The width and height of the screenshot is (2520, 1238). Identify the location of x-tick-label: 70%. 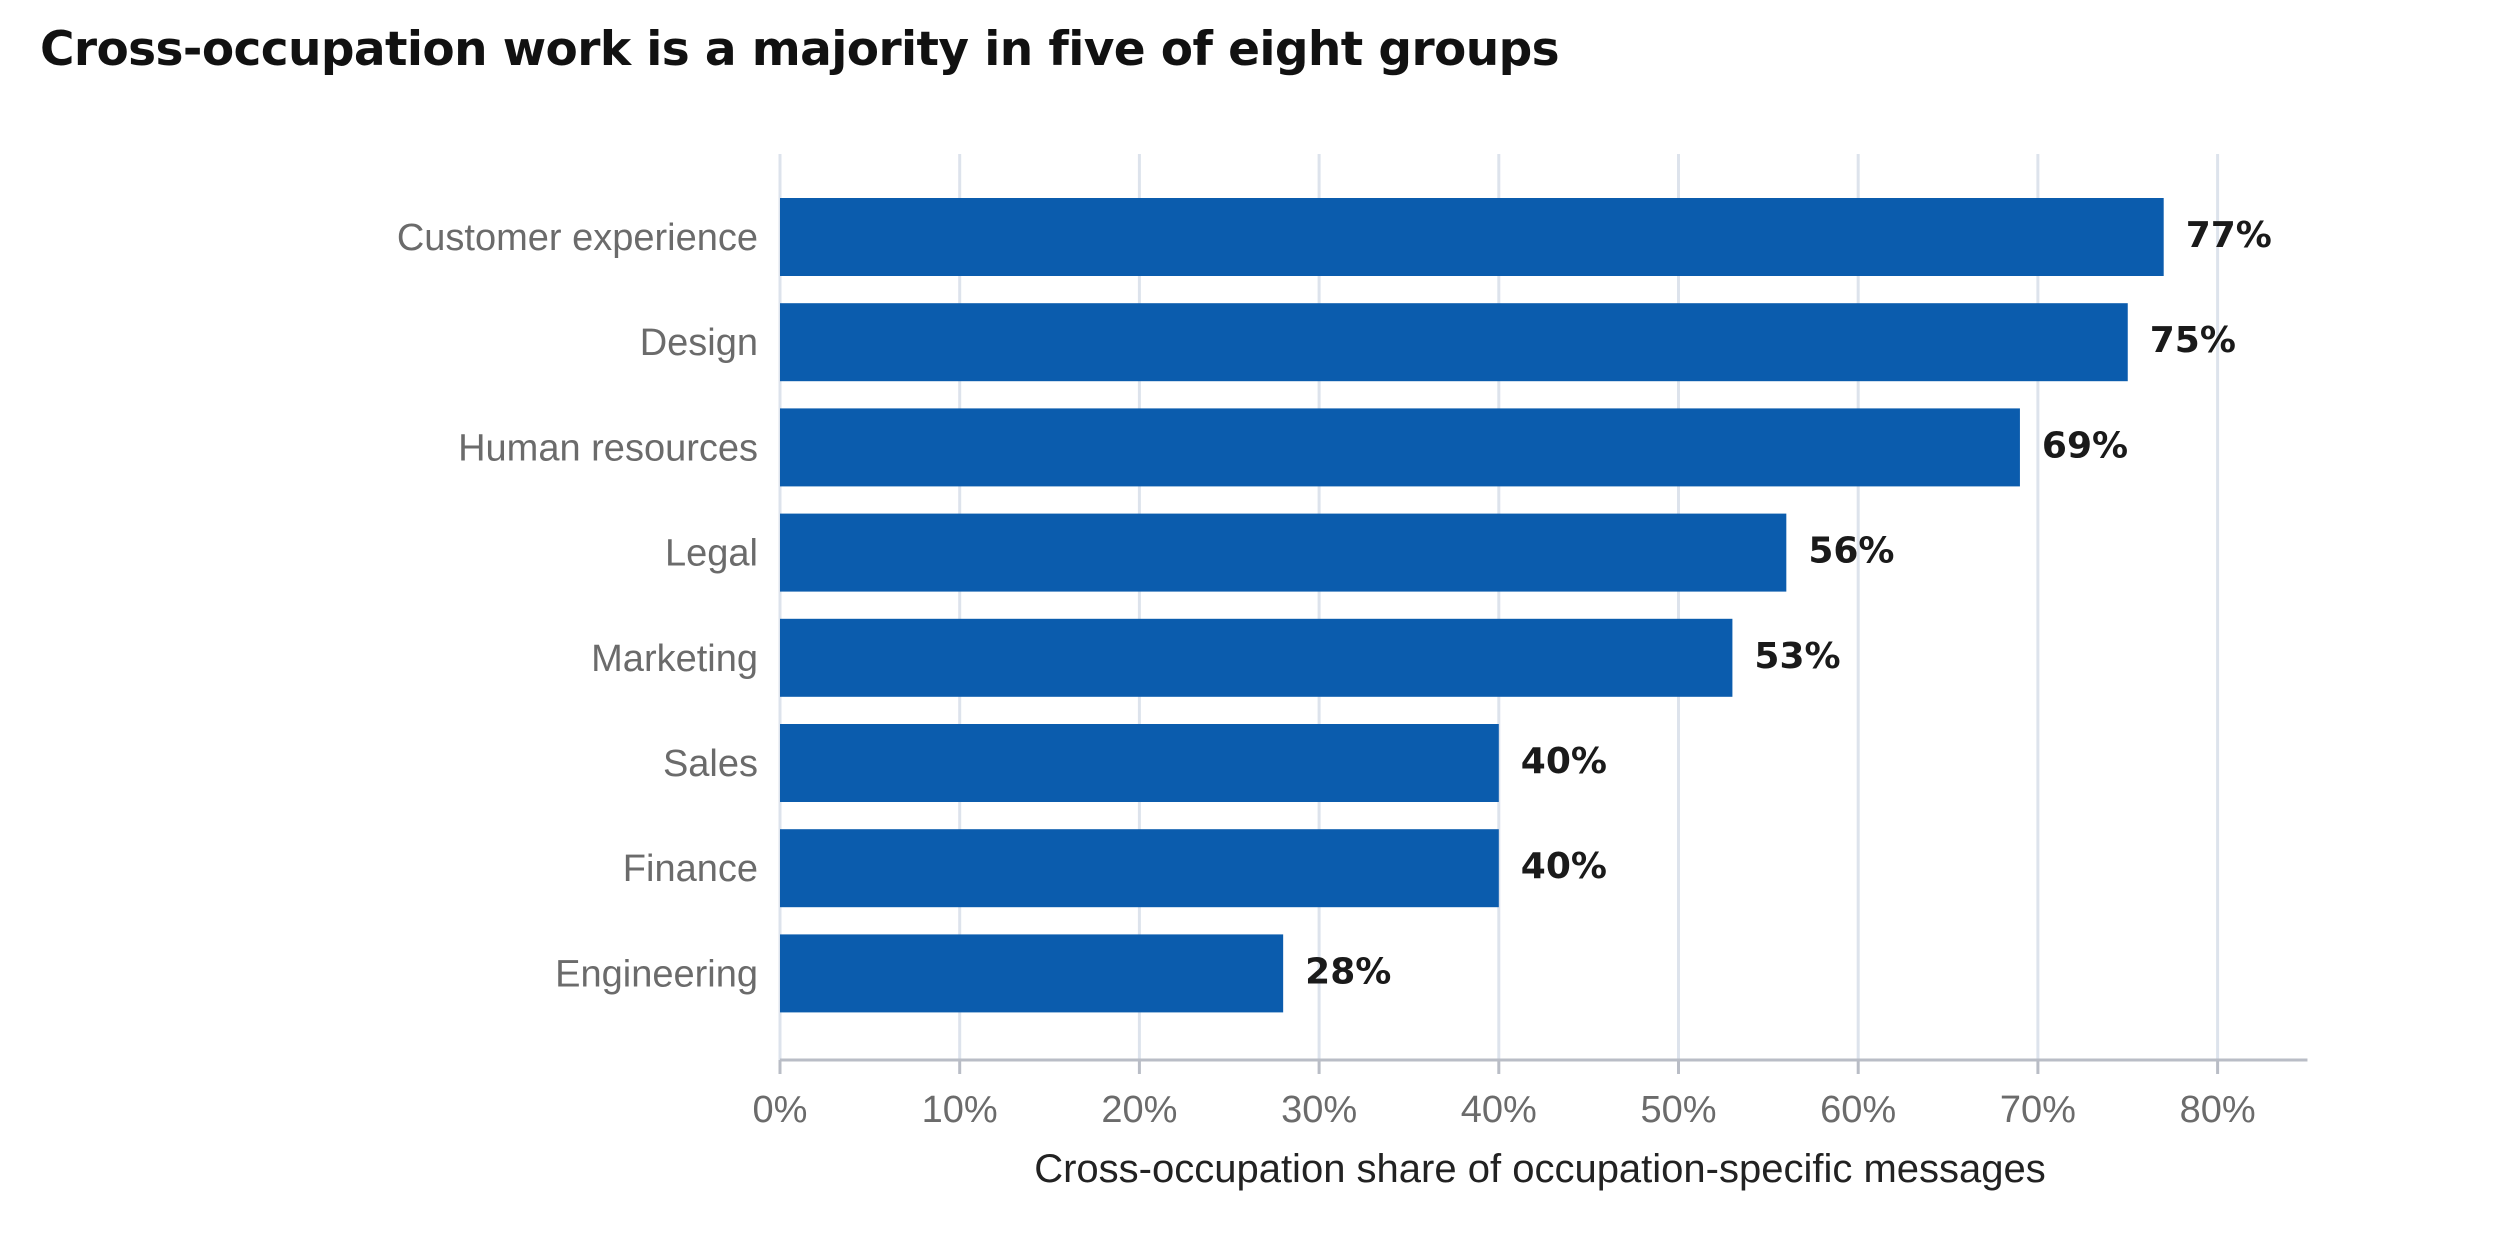
(2038, 1110).